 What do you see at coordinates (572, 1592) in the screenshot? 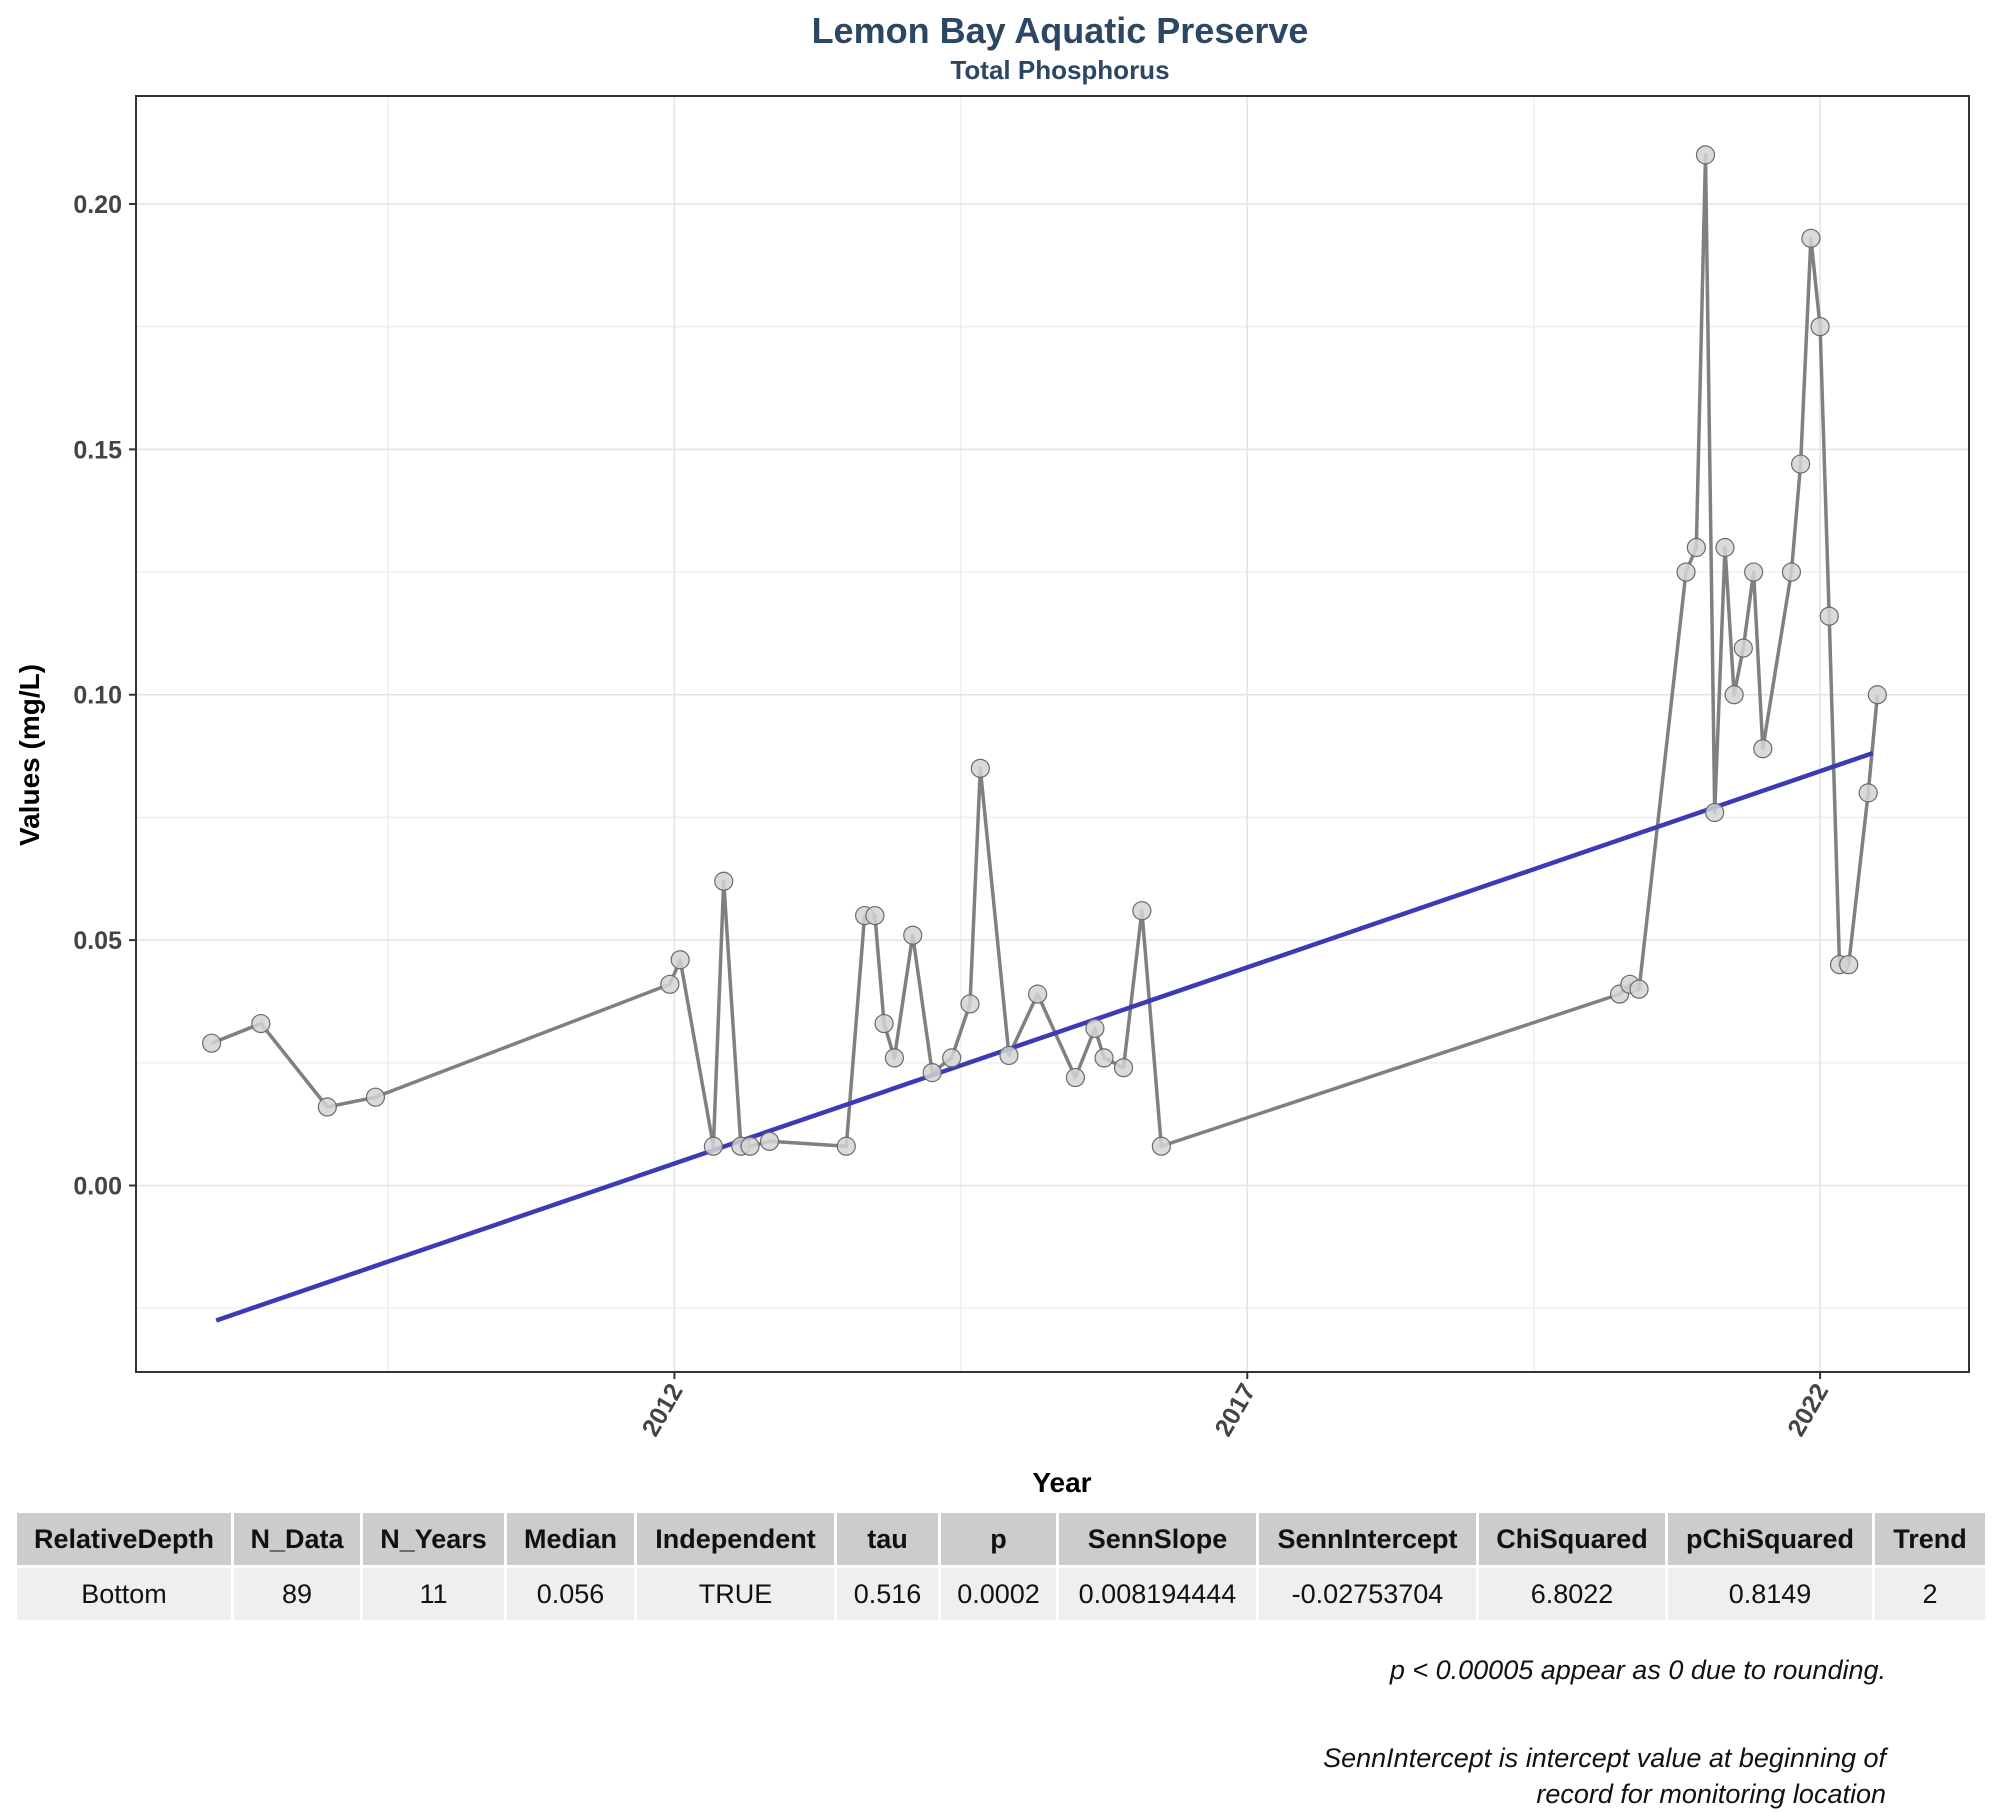
I see `table-cell: 0.056` at bounding box center [572, 1592].